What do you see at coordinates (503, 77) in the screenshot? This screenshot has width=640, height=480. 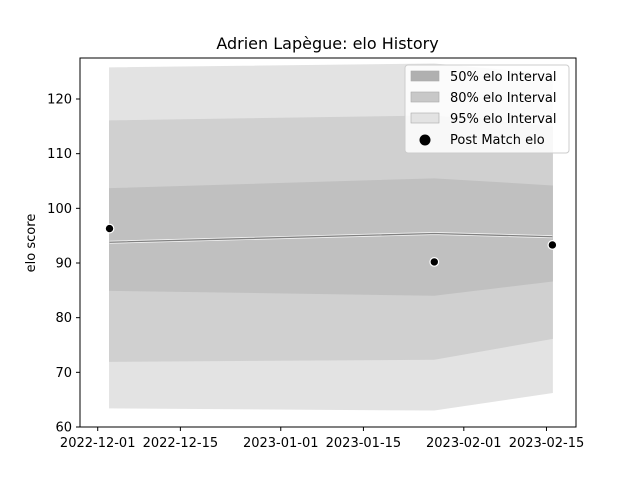 I see `legend-label: 50% elo Interval` at bounding box center [503, 77].